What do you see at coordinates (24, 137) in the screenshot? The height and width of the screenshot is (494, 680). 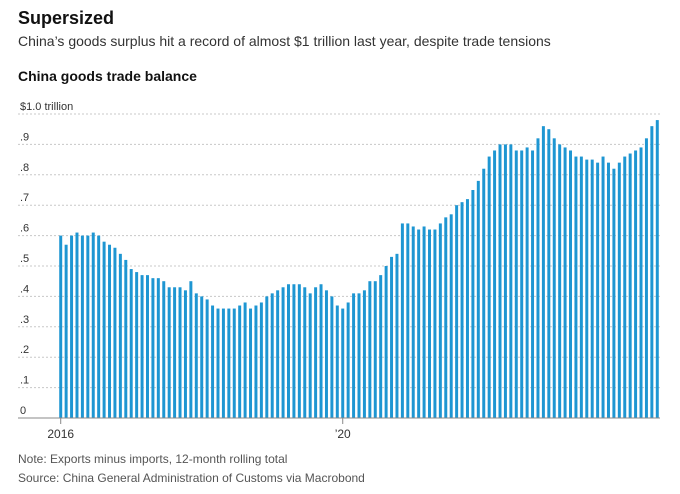 I see `y-tick-label: .9` at bounding box center [24, 137].